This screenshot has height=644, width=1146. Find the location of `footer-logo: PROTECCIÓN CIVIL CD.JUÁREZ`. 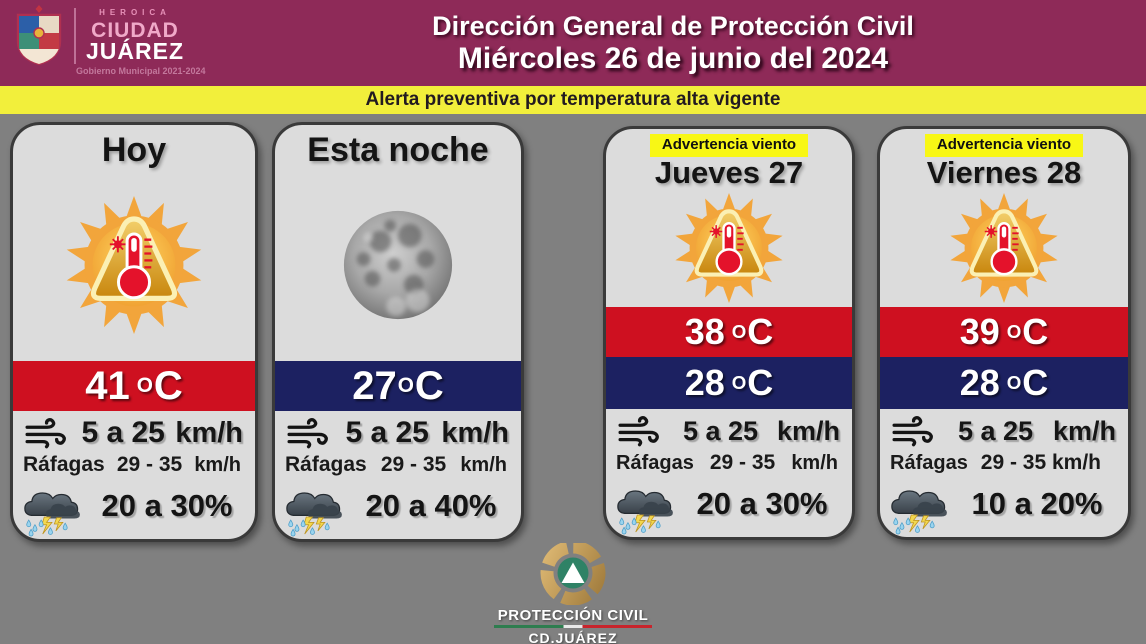

footer-logo: PROTECCIÓN CIVIL CD.JUÁREZ is located at coordinates (573, 593).